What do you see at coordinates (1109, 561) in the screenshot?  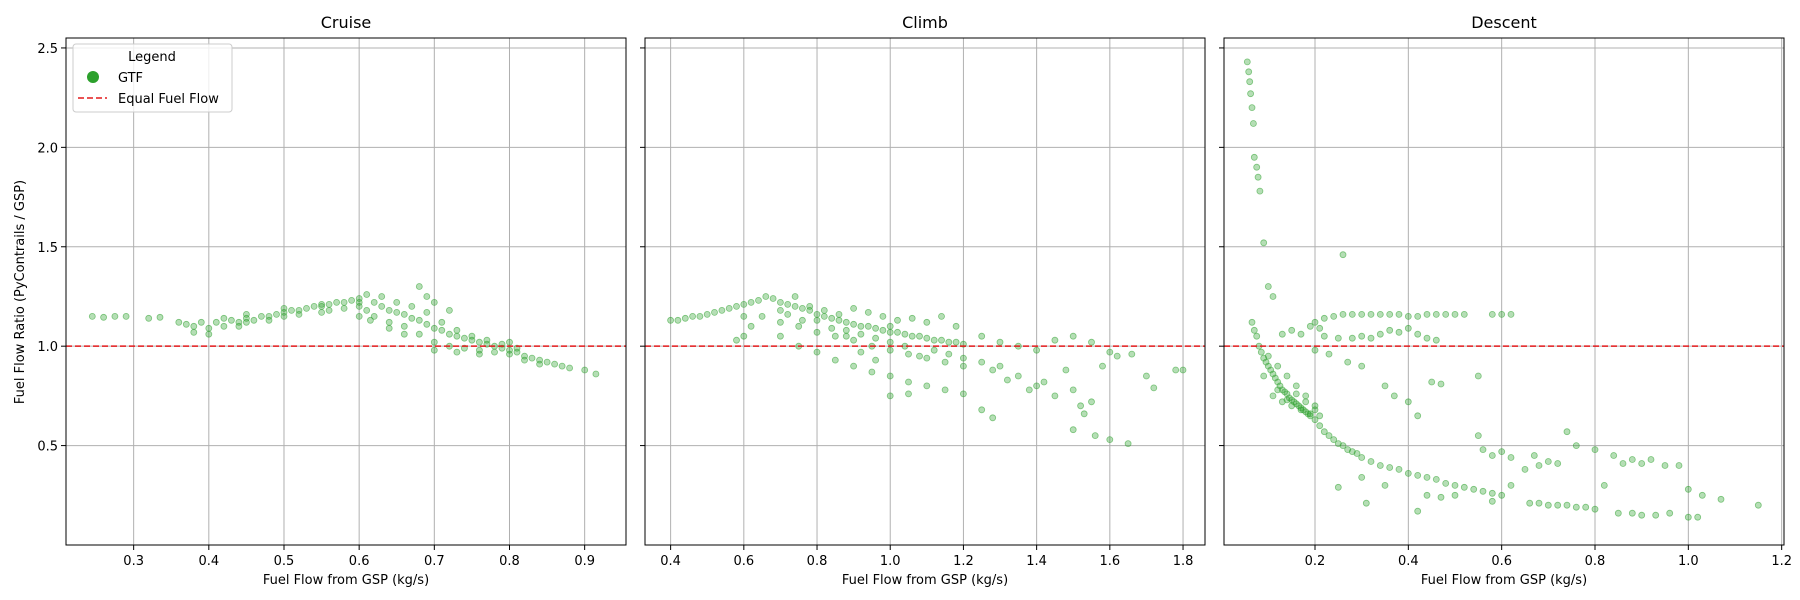 I see `x-tick-label: 1.6` at bounding box center [1109, 561].